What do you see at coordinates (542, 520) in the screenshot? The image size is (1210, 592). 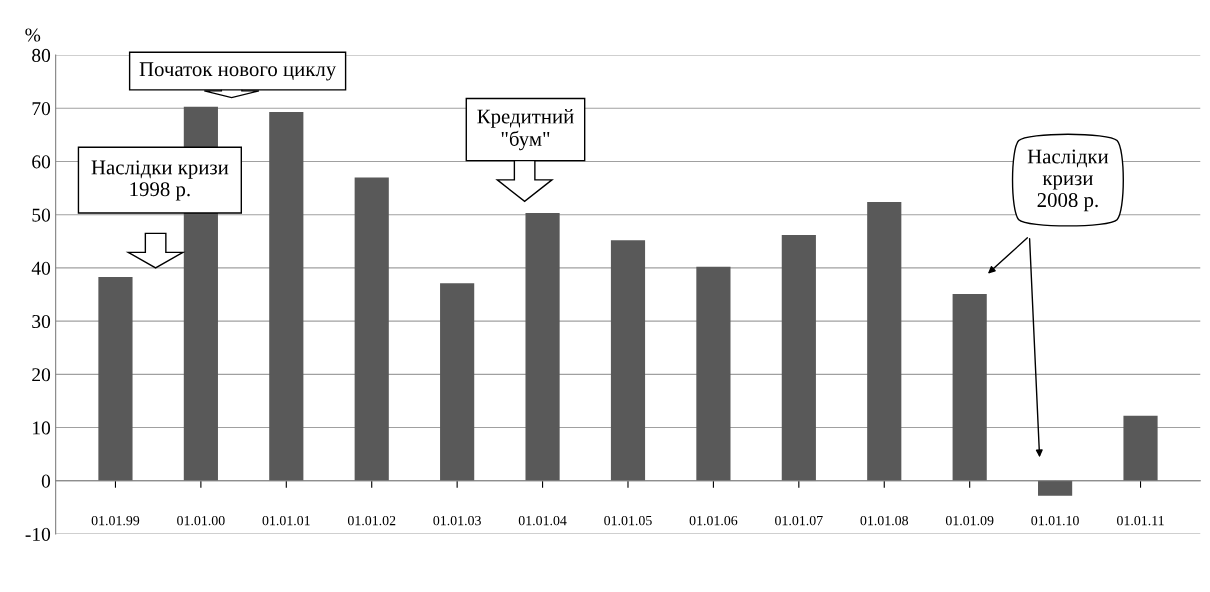 I see `x-tick-label: 01.01.04` at bounding box center [542, 520].